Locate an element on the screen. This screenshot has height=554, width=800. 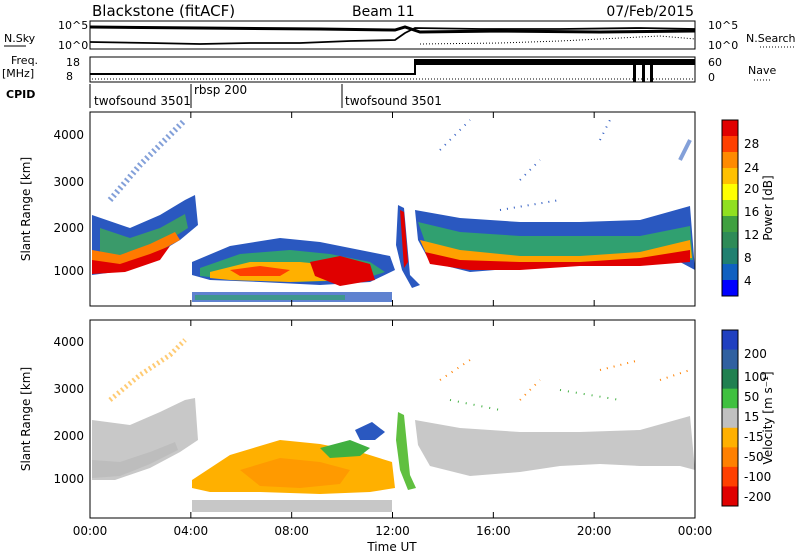
xaxis-tick-label: 20:00 is located at coordinates (594, 531).